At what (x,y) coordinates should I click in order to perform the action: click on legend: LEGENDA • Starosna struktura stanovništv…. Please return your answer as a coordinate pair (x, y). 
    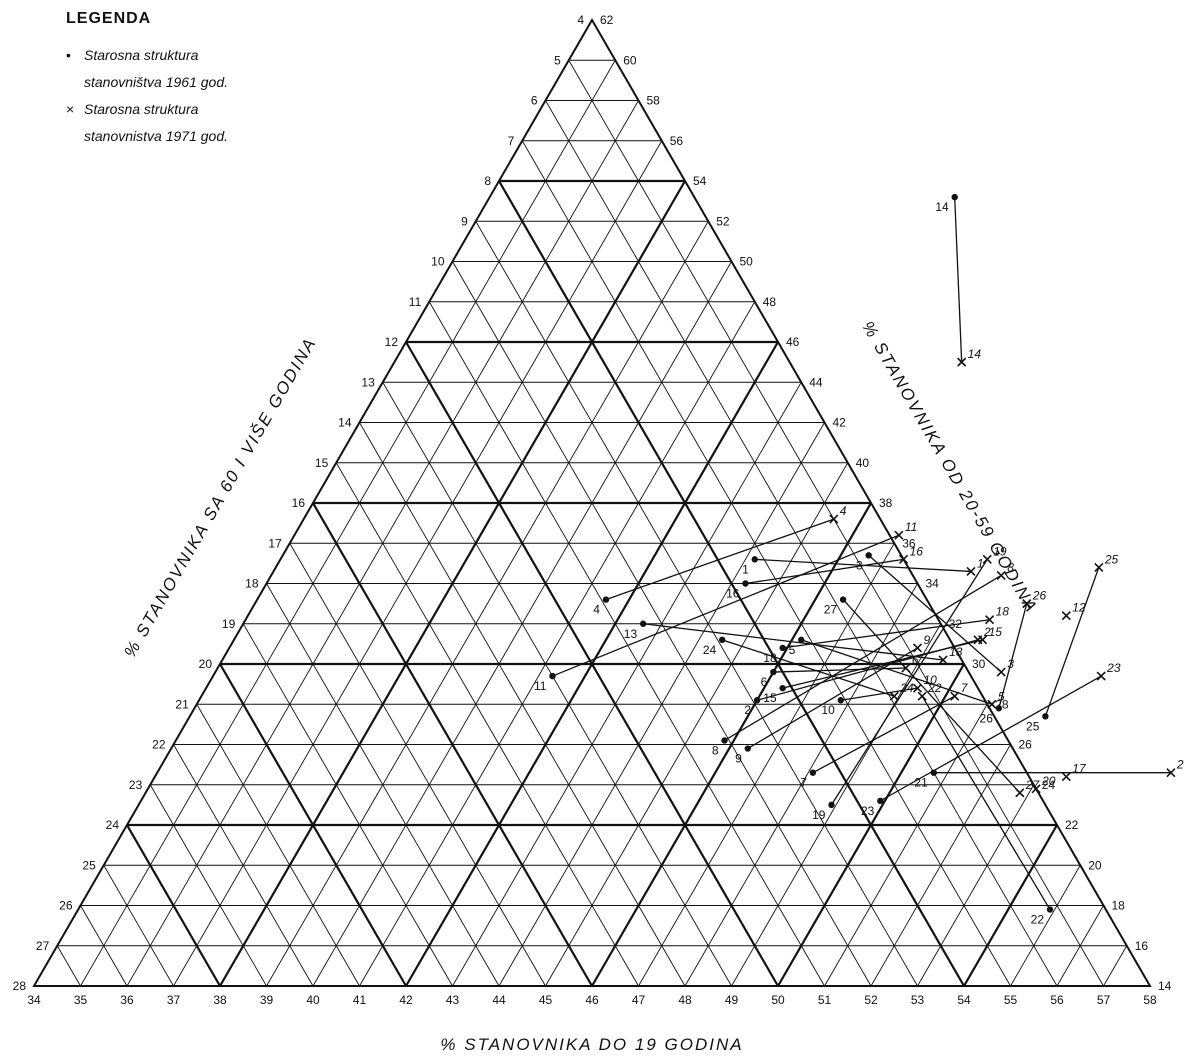
    Looking at the image, I should click on (196, 80).